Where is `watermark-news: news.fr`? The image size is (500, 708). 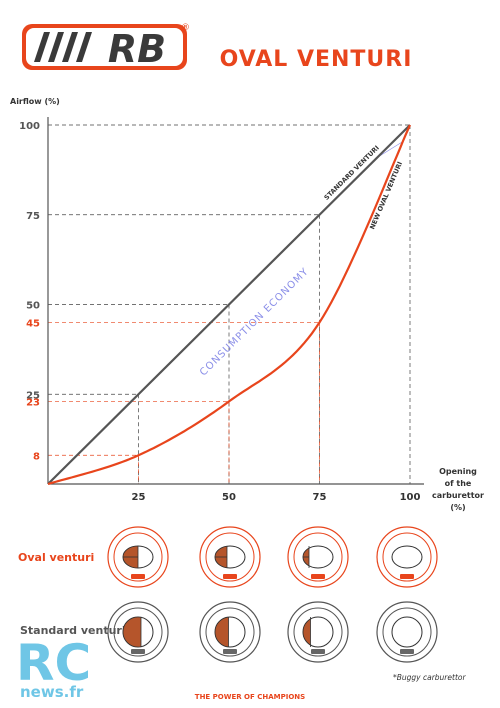 watermark-news: news.fr is located at coordinates (52, 692).